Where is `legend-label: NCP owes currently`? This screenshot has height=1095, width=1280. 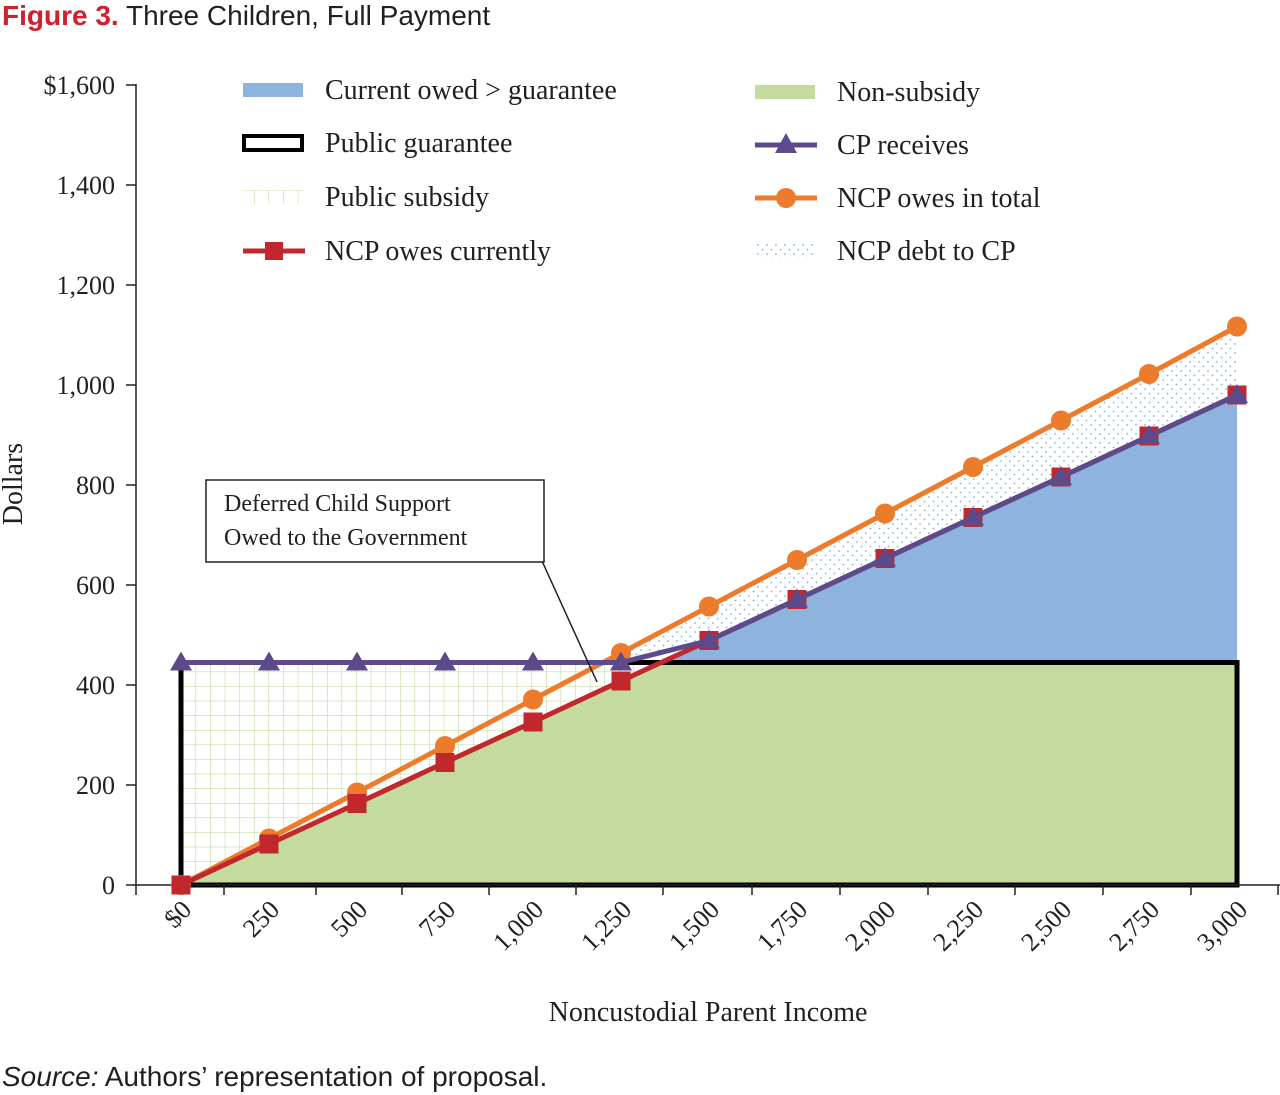 legend-label: NCP owes currently is located at coordinates (438, 251).